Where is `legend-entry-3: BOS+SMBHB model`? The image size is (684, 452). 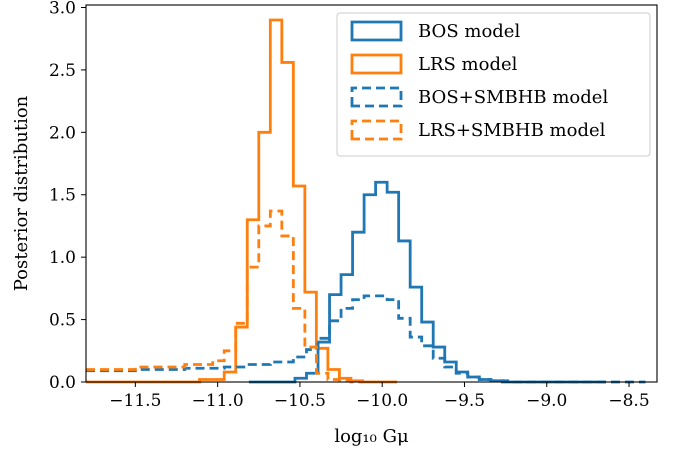 legend-entry-3: BOS+SMBHB model is located at coordinates (479, 97).